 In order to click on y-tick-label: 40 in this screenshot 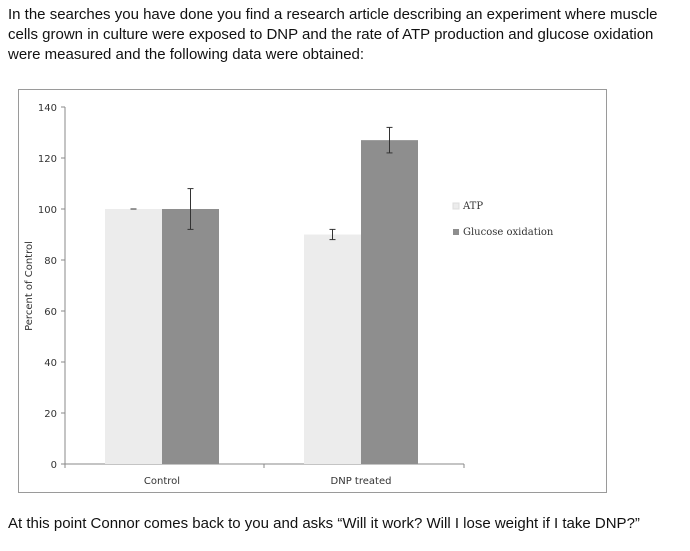, I will do `click(50, 363)`.